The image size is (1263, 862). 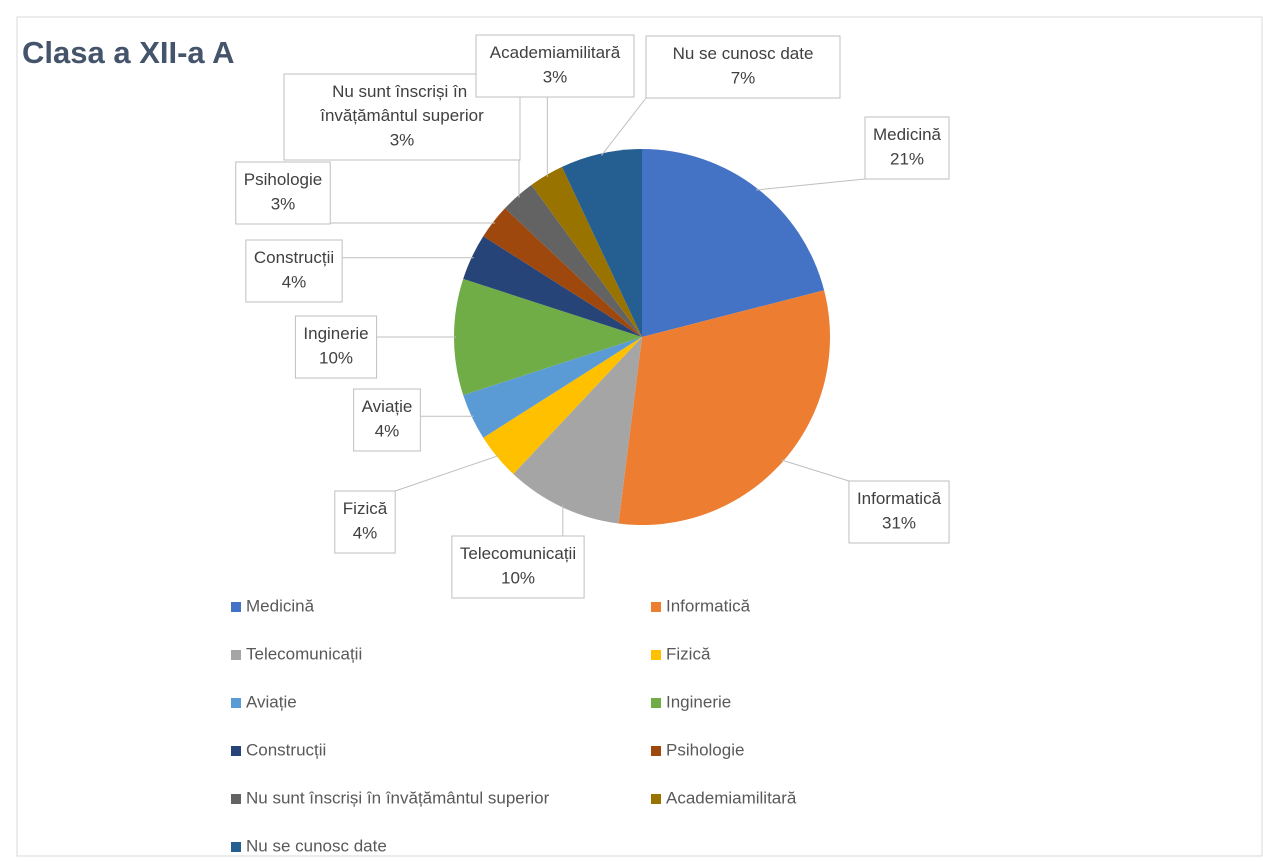 I want to click on legend-label: Medicină, so click(x=280, y=605).